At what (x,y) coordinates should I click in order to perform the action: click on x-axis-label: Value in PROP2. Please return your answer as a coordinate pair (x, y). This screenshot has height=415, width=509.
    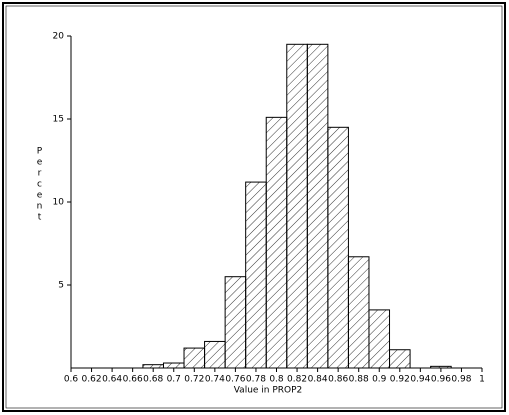
    Looking at the image, I should click on (268, 391).